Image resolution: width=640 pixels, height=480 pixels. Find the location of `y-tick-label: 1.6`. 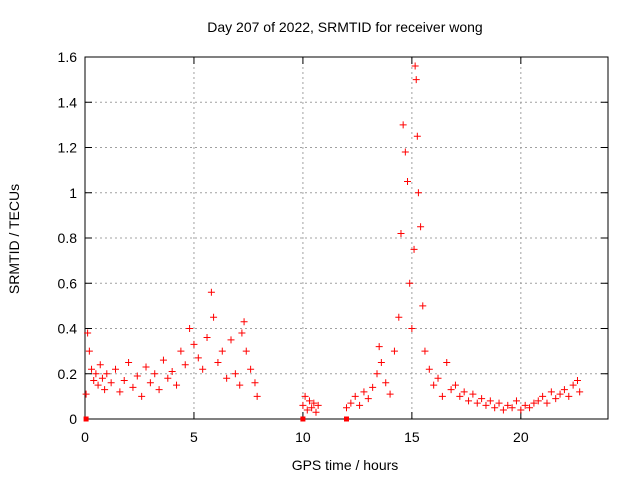

y-tick-label: 1.6 is located at coordinates (68, 57).